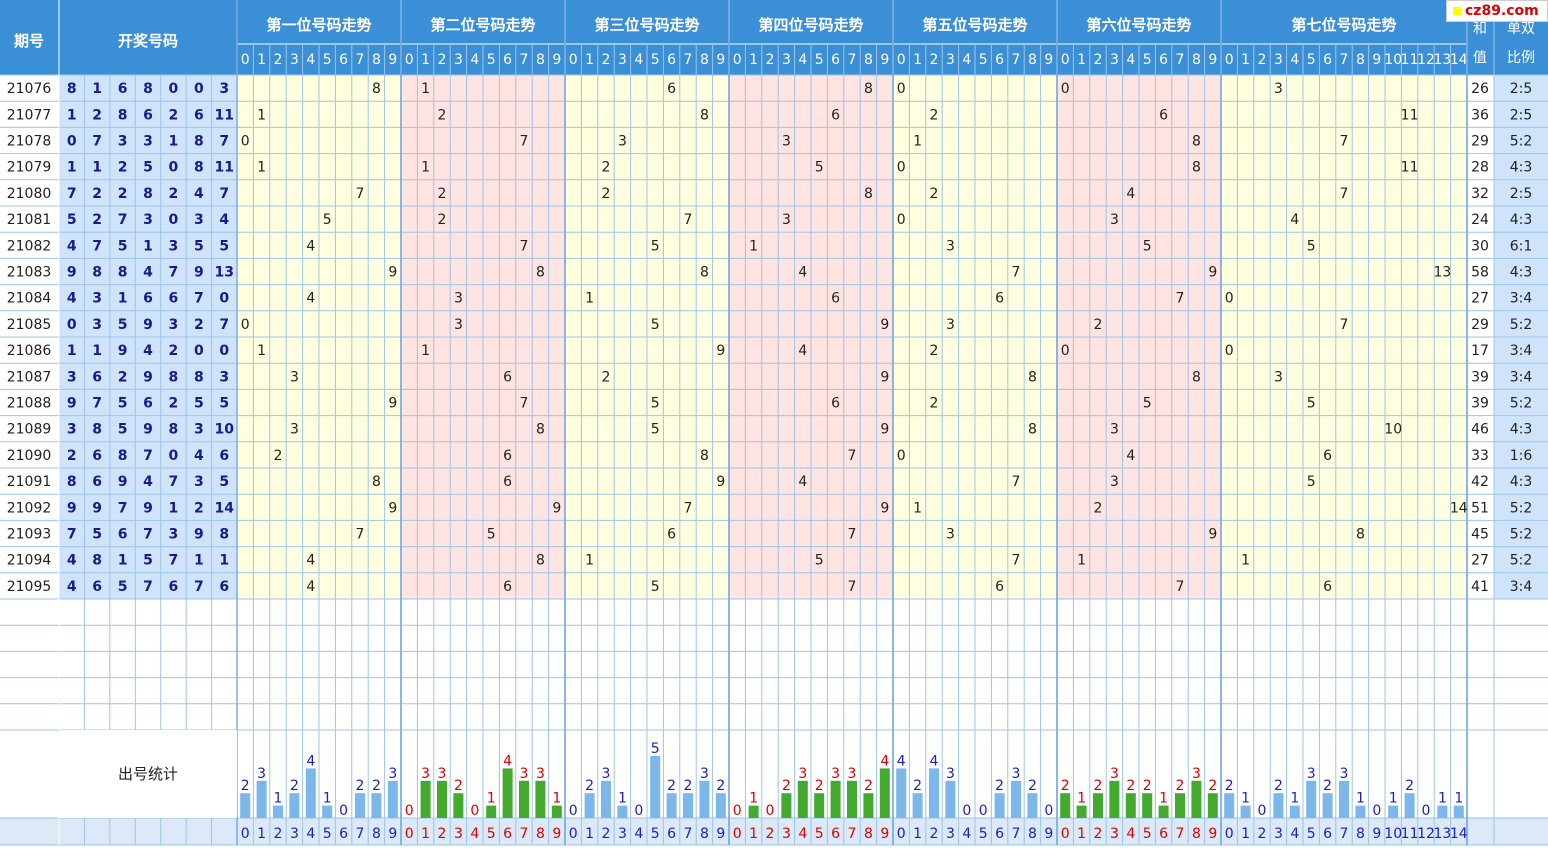 The height and width of the screenshot is (851, 1548). Describe the element at coordinates (1459, 60) in the screenshot. I see `digit-header: 14` at that location.